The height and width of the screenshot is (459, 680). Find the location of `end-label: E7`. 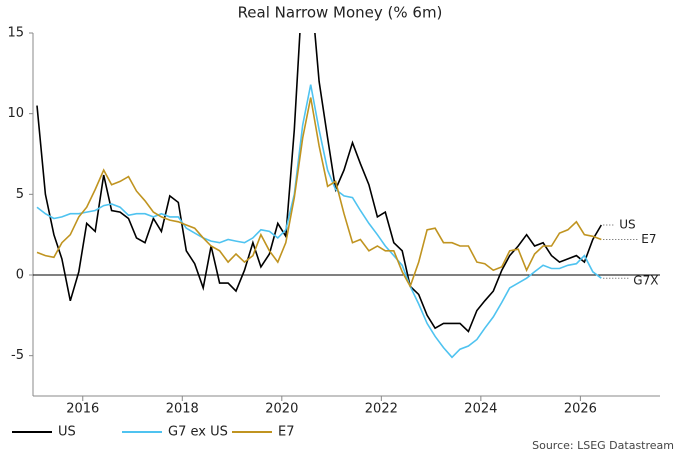

end-label: E7 is located at coordinates (648, 239).